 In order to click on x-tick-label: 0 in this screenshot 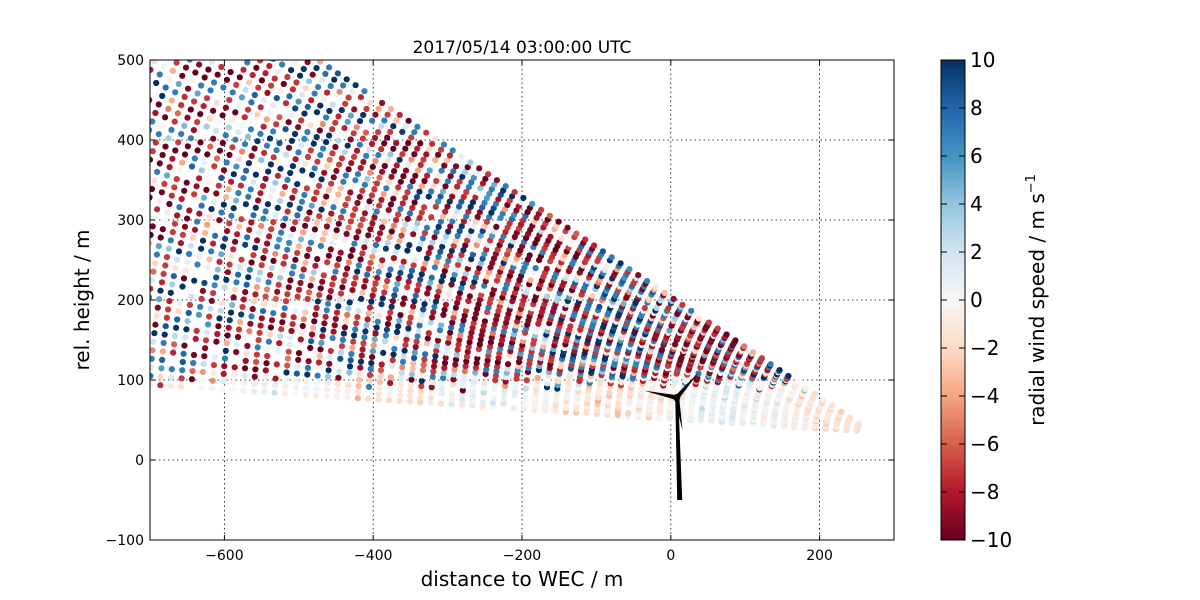, I will do `click(670, 556)`.